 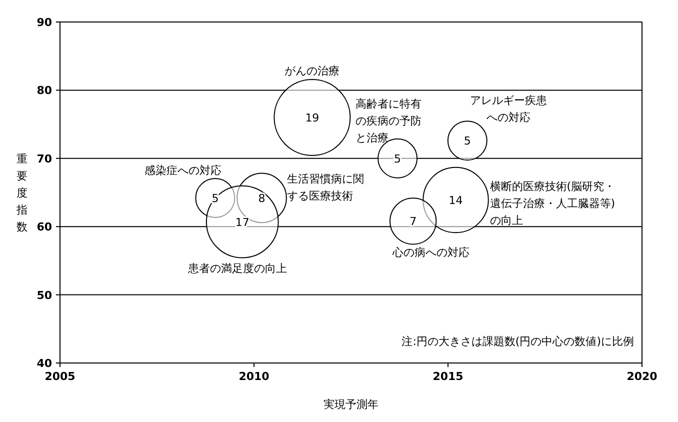 What do you see at coordinates (448, 376) in the screenshot?
I see `x-tick-label: 2015` at bounding box center [448, 376].